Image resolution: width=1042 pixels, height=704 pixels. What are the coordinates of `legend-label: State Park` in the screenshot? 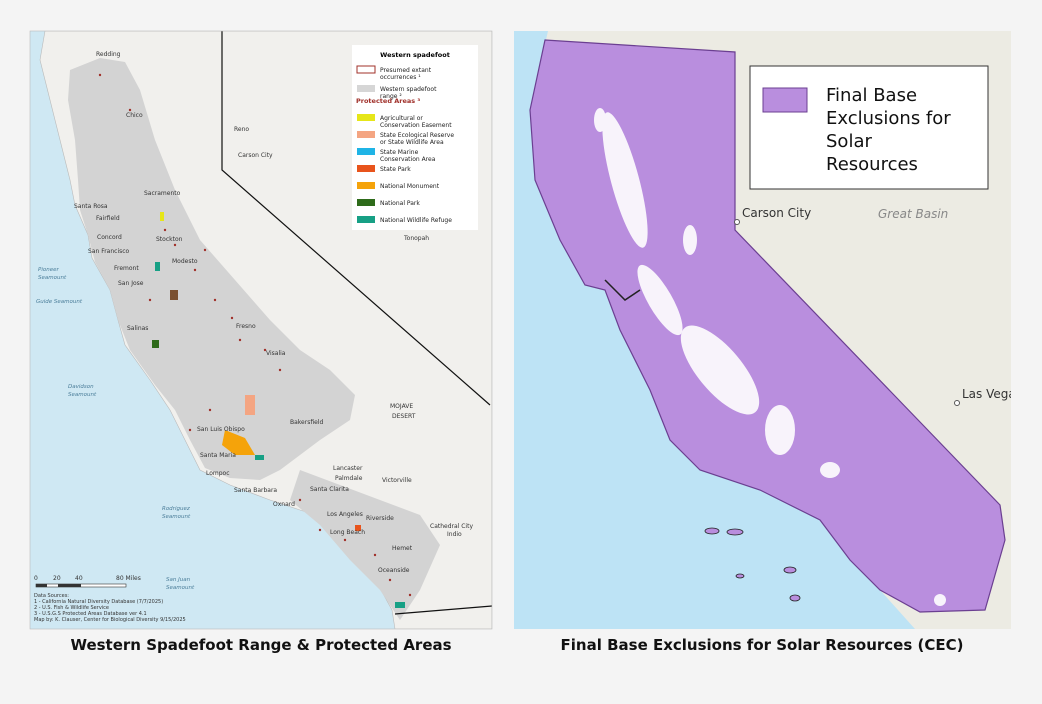 It's located at (395, 169).